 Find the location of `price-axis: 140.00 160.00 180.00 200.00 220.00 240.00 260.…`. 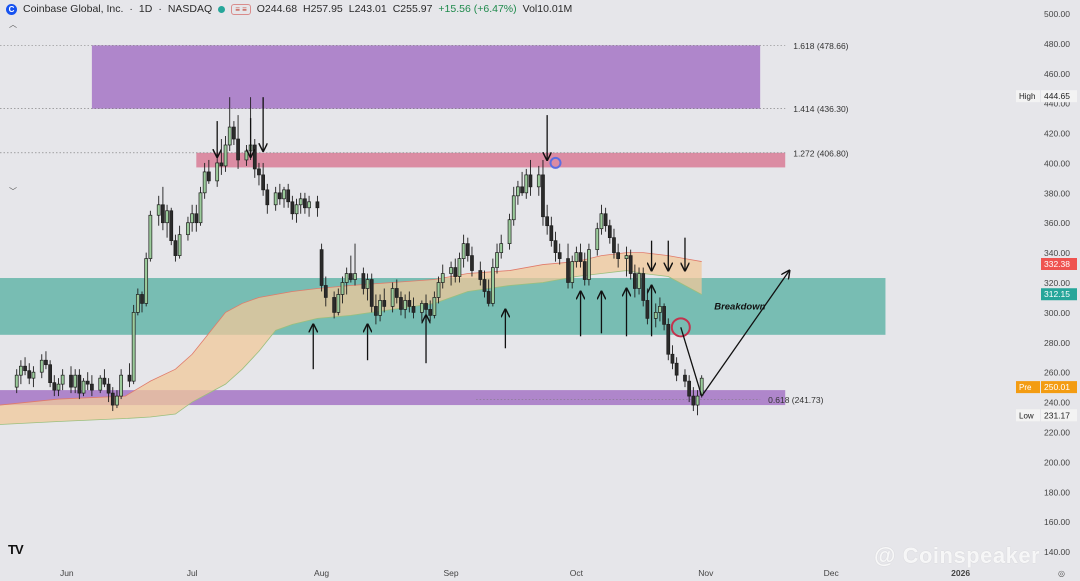

price-axis: 140.00 160.00 180.00 200.00 220.00 240.00 260.… is located at coordinates (1057, 283).